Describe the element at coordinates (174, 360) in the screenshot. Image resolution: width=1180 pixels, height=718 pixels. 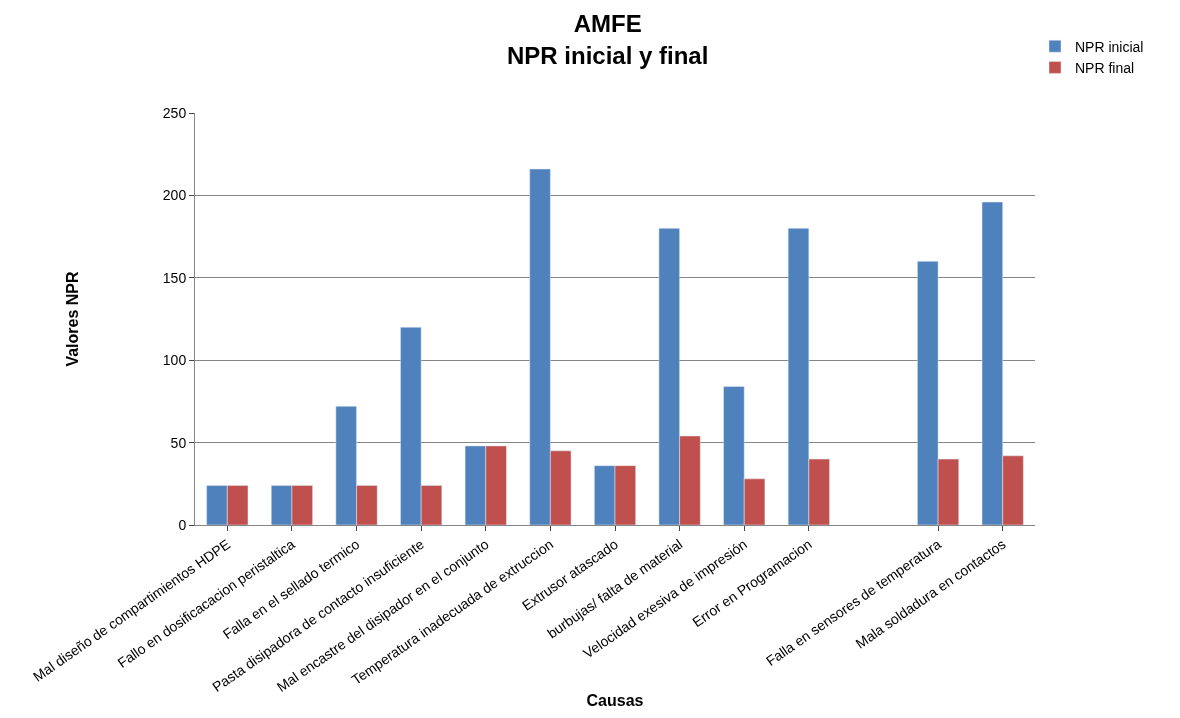
I see `y-tick-label: 100` at that location.